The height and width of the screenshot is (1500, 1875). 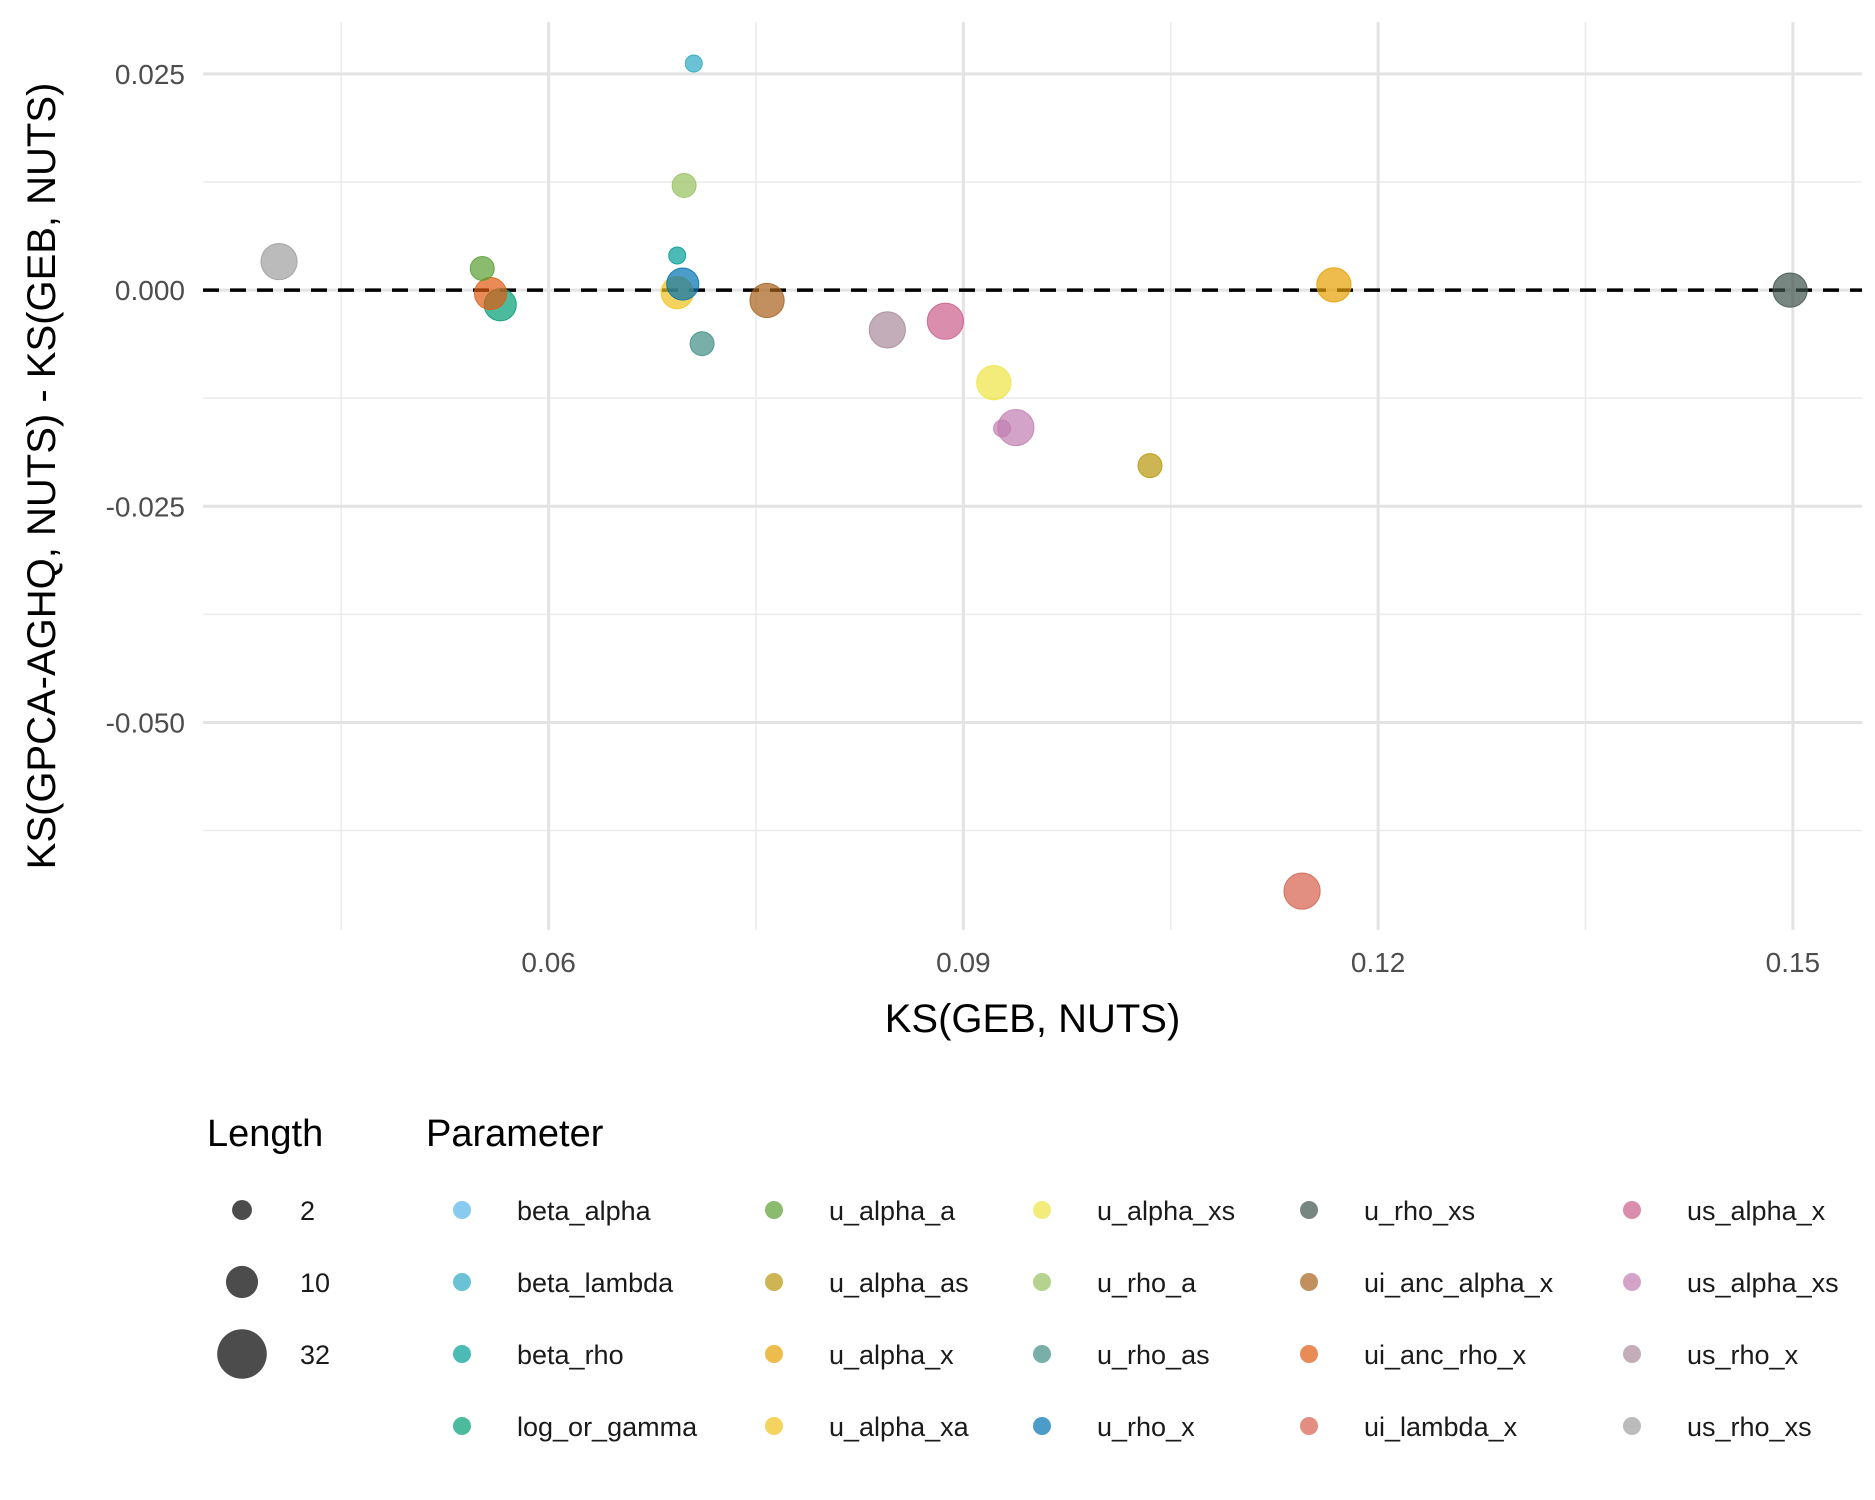 I want to click on size-legend-label: 10, so click(x=315, y=1283).